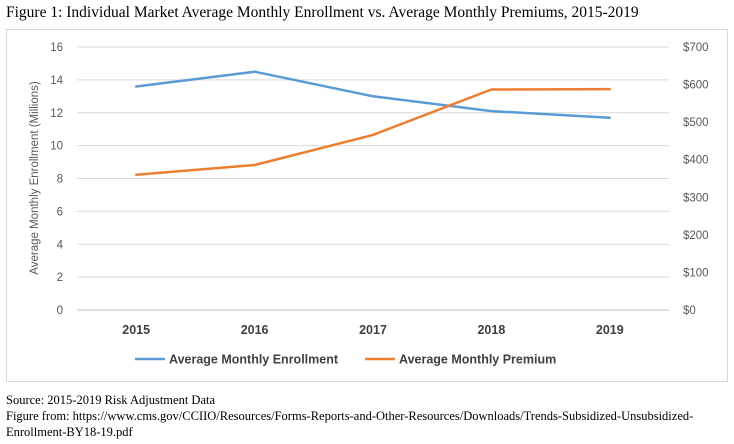  Describe the element at coordinates (373, 131) in the screenshot. I see `premium-line` at that location.